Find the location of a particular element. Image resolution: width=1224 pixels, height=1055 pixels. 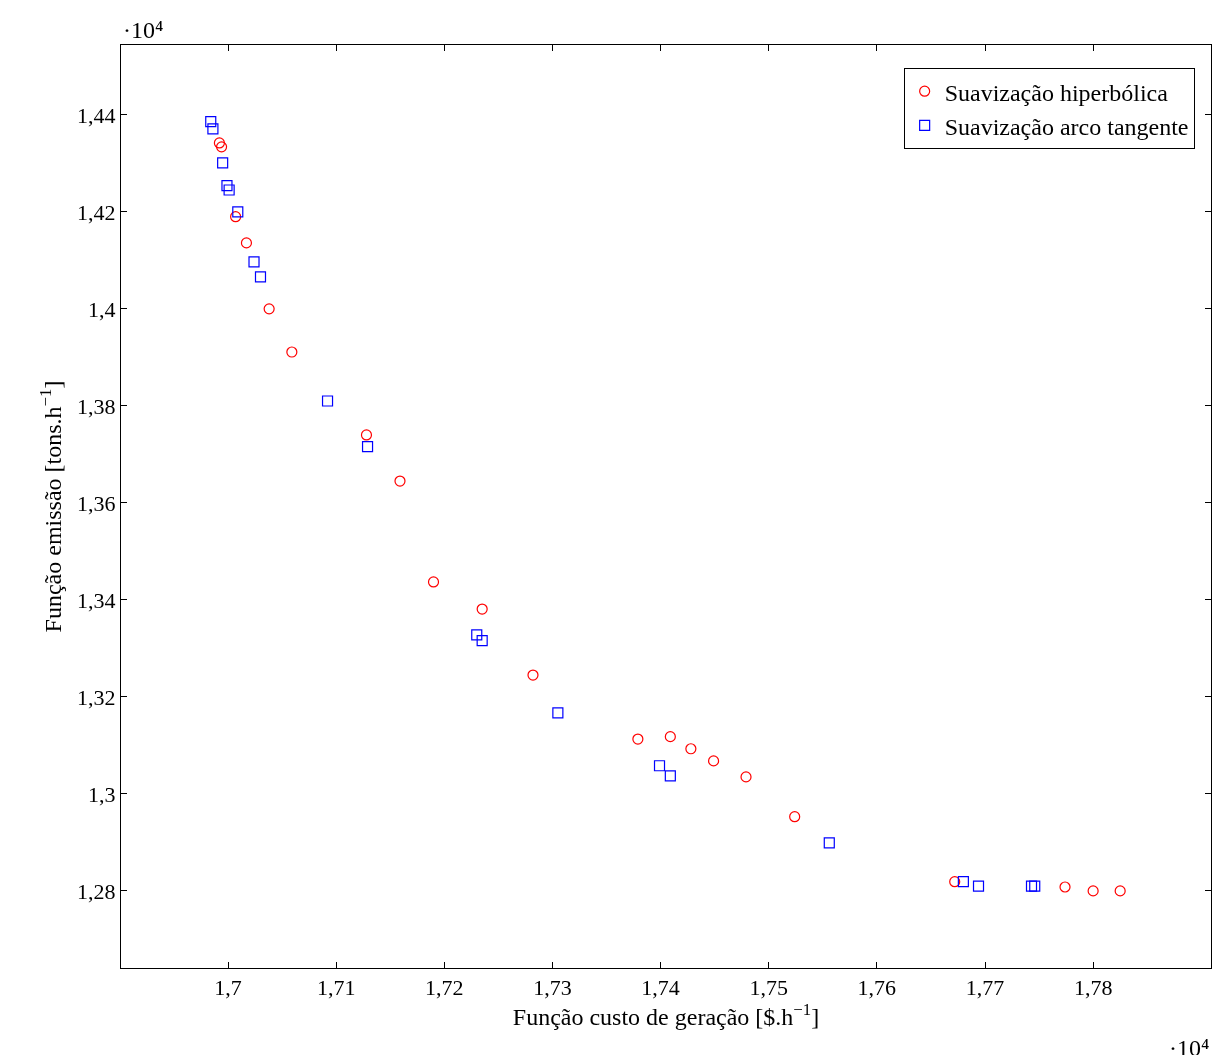

y-tick-label: 1,34 is located at coordinates (96, 600).